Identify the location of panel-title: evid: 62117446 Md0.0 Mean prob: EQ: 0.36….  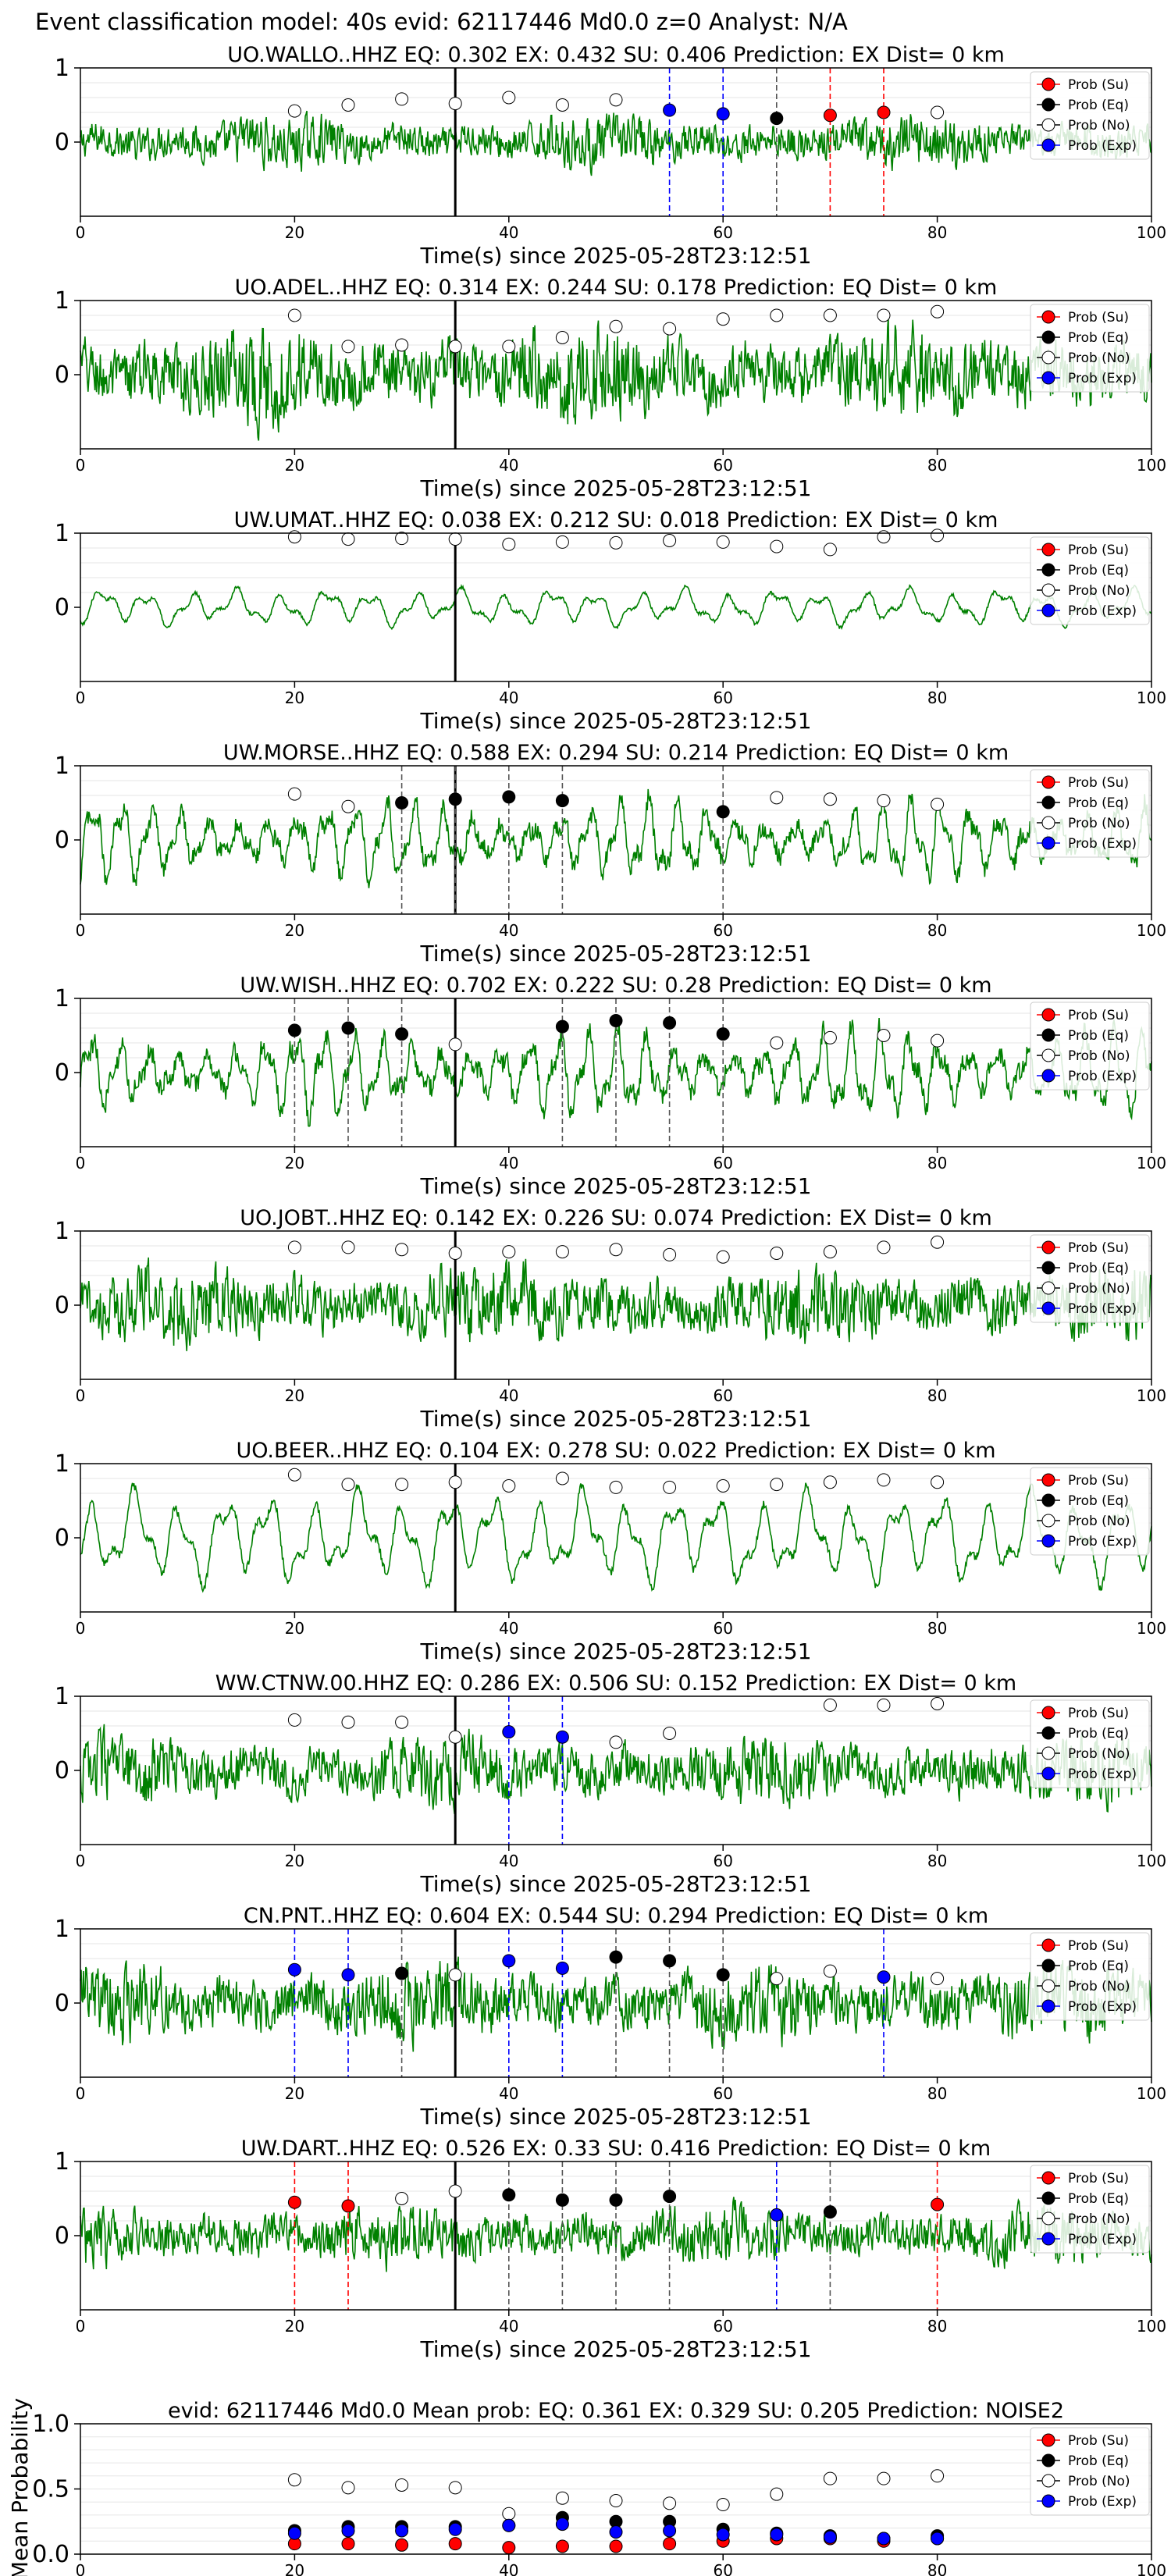
(616, 2411).